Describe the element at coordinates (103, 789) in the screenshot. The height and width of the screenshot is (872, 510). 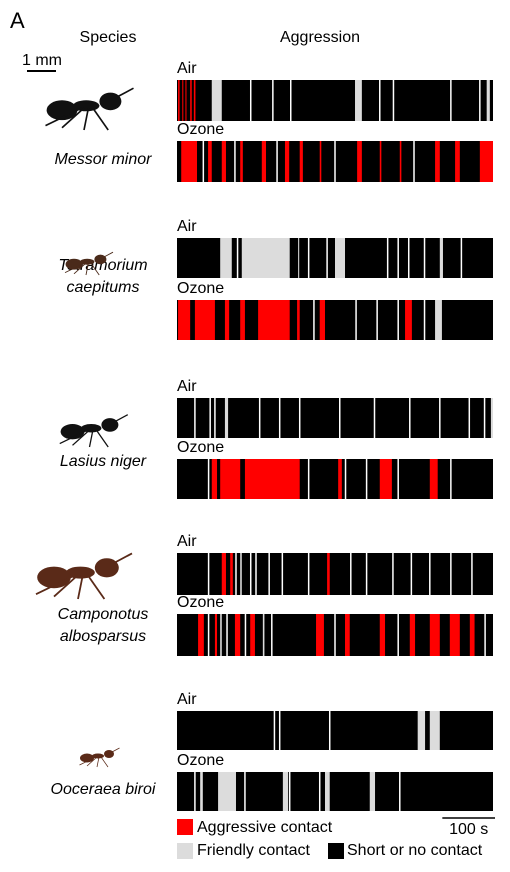
I see `species-name: Ooceraea biroi` at that location.